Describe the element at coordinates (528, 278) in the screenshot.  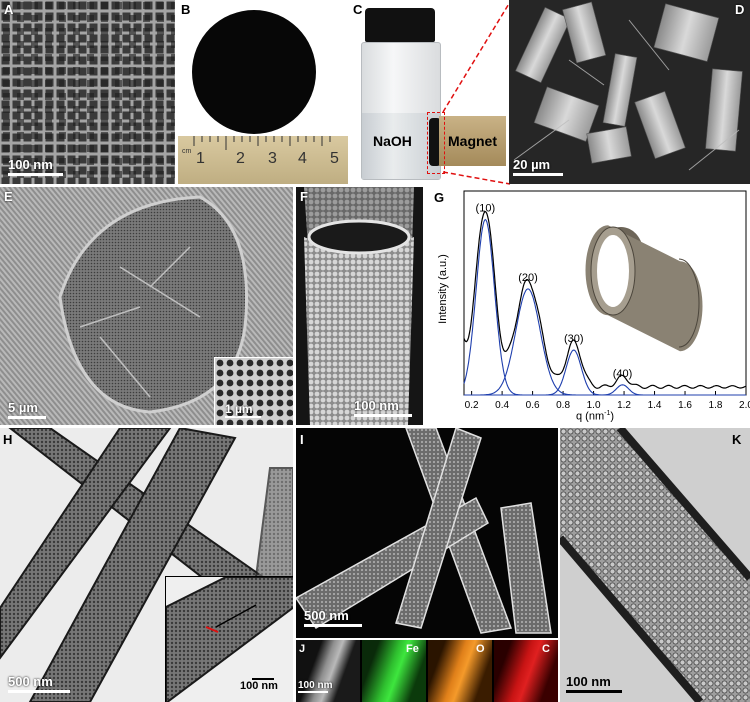
I see `peak-label-1: (20)` at that location.